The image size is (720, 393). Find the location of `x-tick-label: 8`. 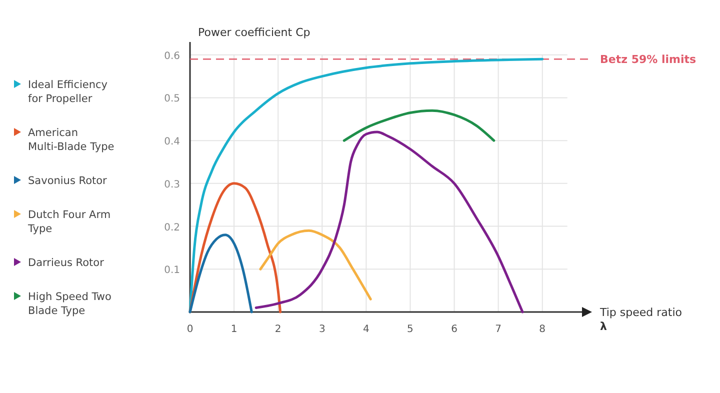

x-tick-label: 8 is located at coordinates (542, 329).